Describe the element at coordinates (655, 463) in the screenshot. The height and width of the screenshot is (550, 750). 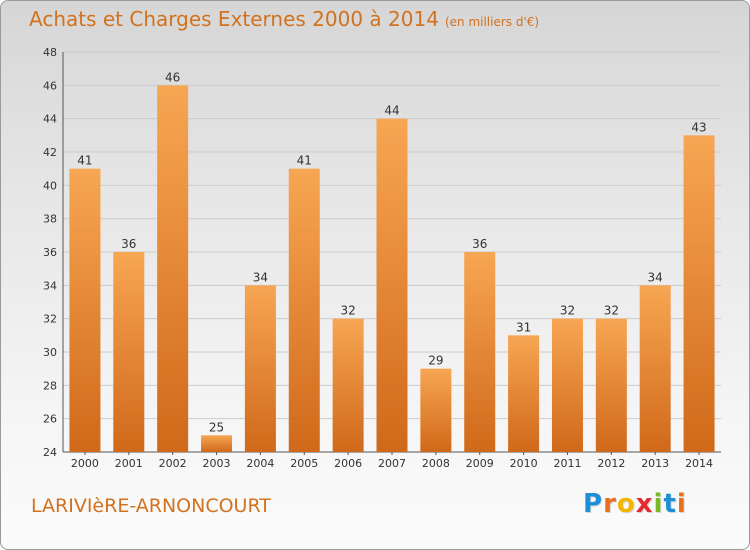
I see `x-tick-label: 2013` at that location.